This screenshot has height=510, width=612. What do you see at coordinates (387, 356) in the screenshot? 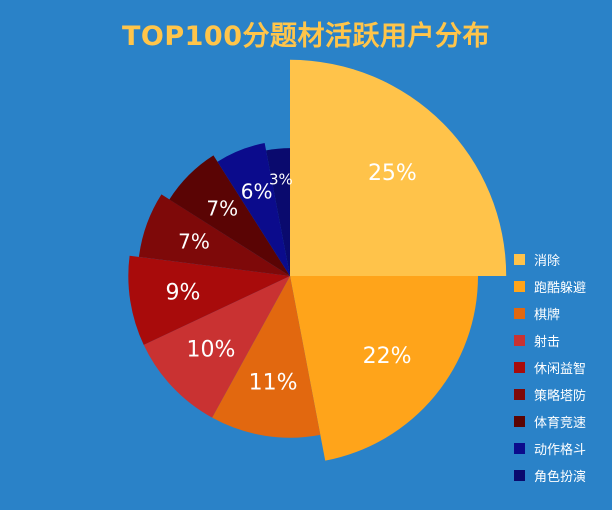
I see `data-label: 22%` at bounding box center [387, 356].